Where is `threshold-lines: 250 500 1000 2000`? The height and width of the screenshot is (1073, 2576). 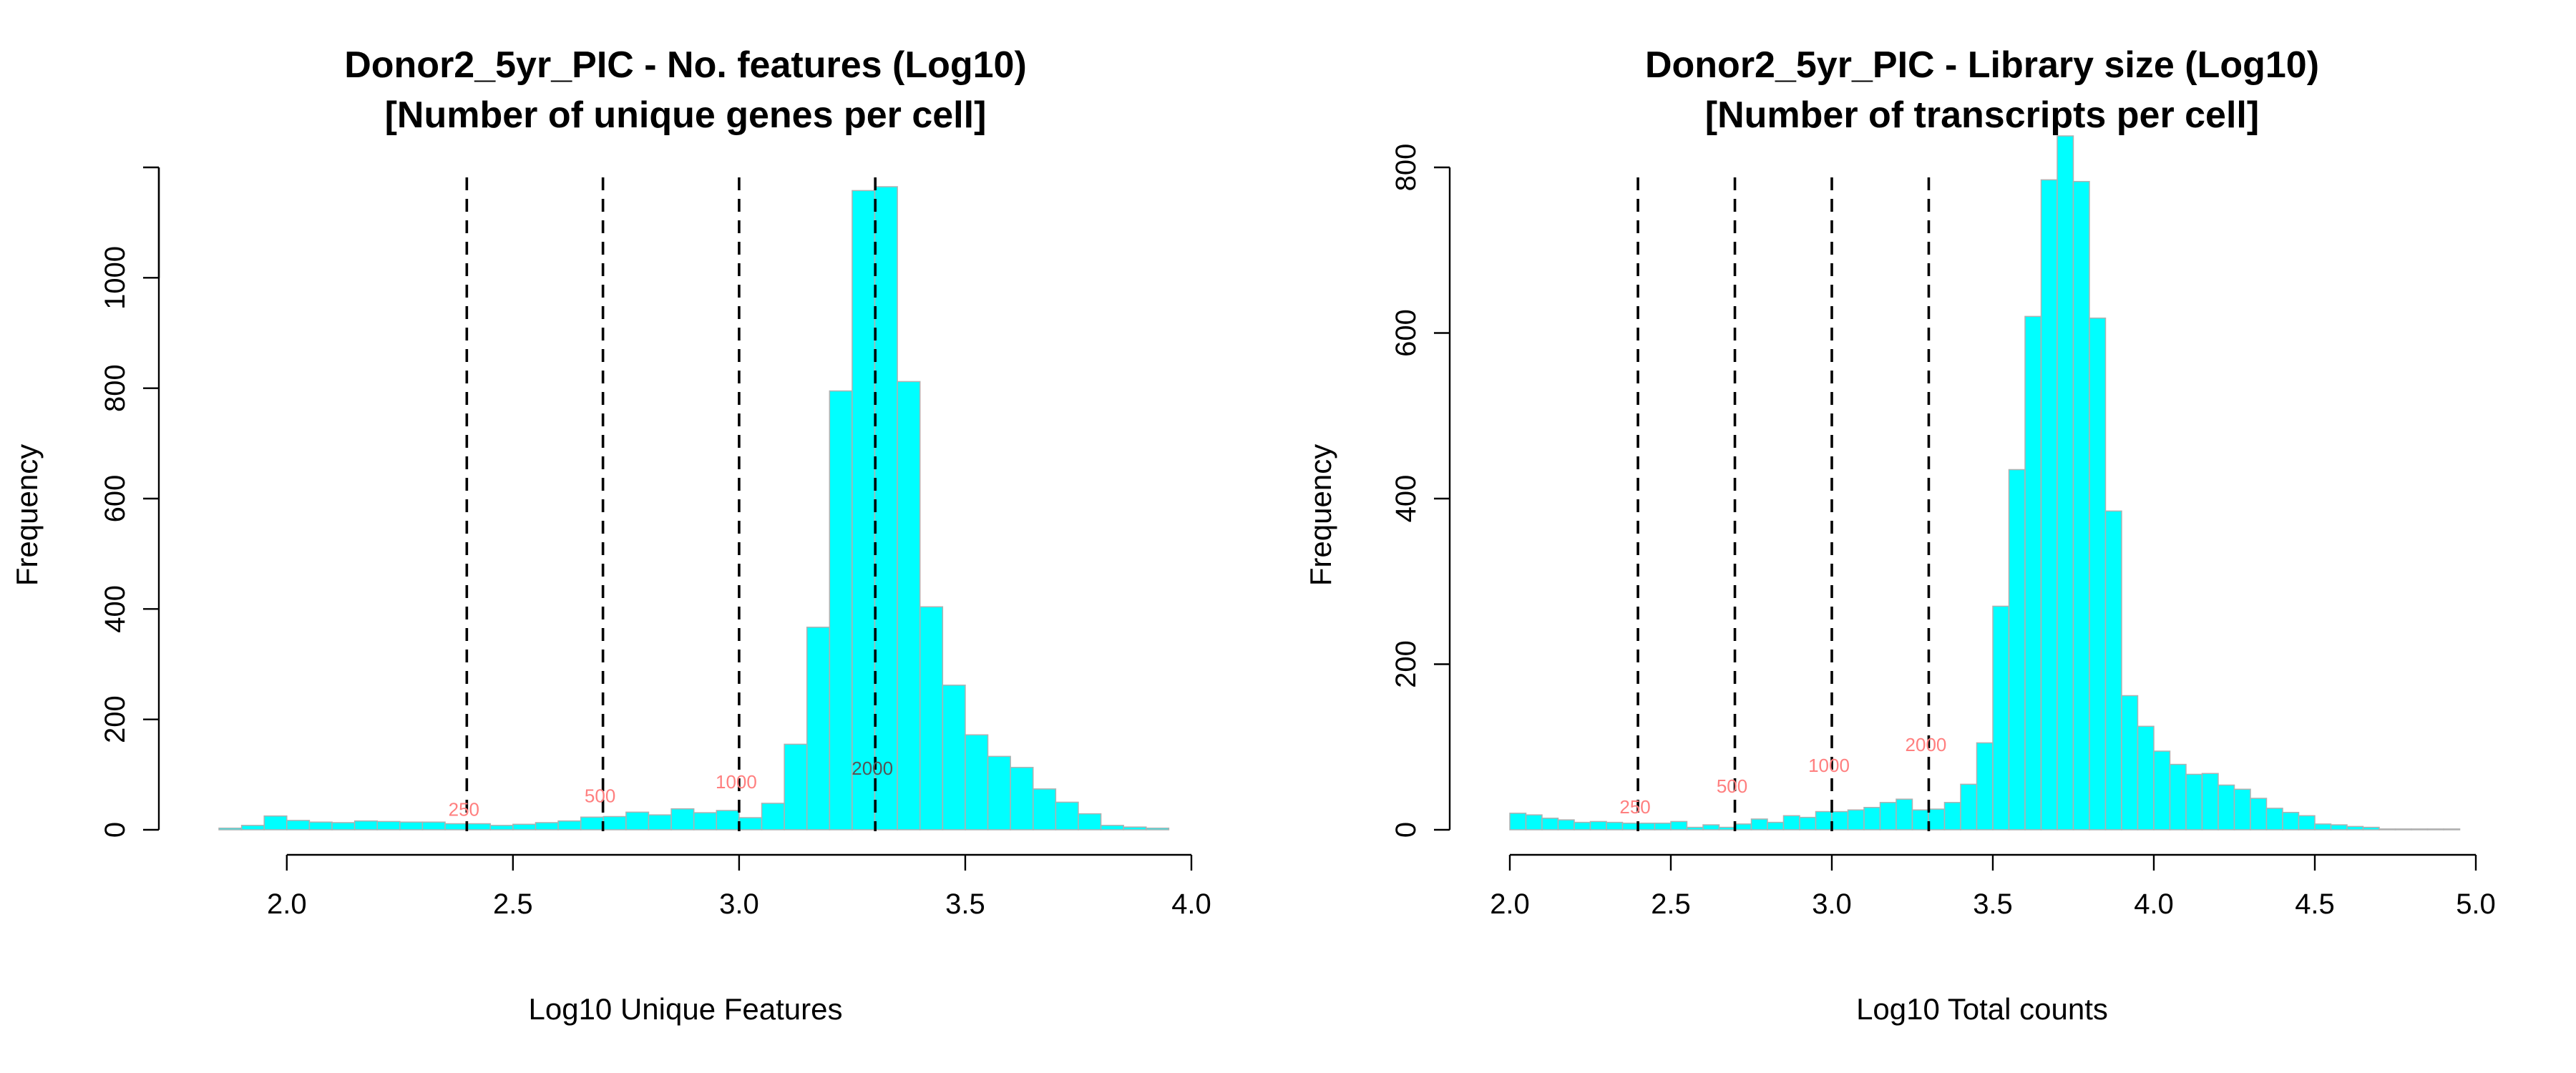 threshold-lines: 250 500 1000 2000 is located at coordinates (671, 504).